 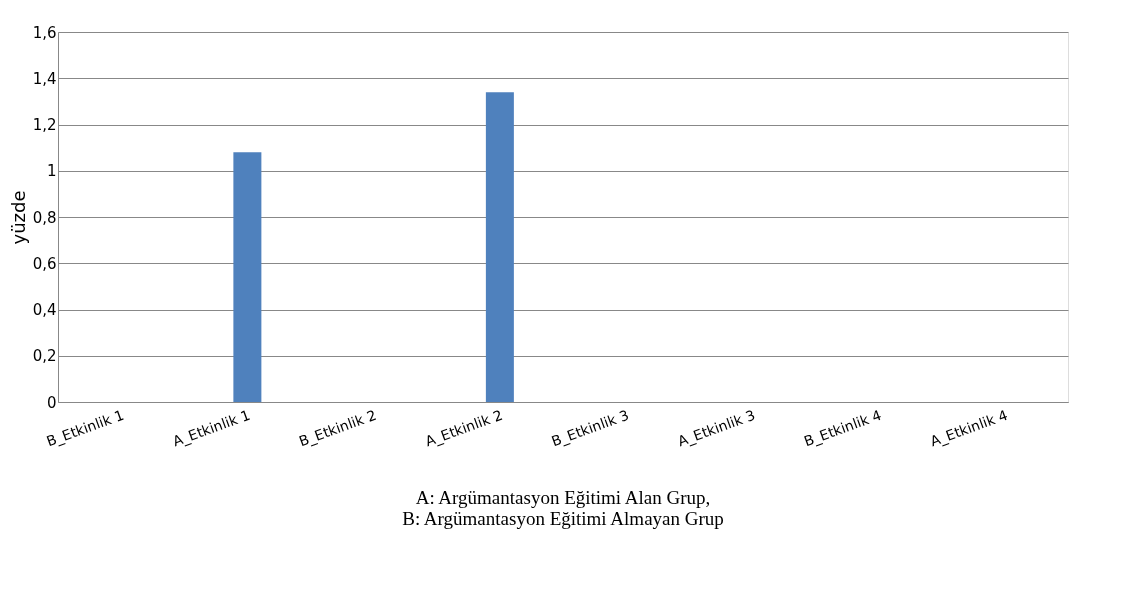 I want to click on y-tick-label: 0,4, so click(x=44, y=310).